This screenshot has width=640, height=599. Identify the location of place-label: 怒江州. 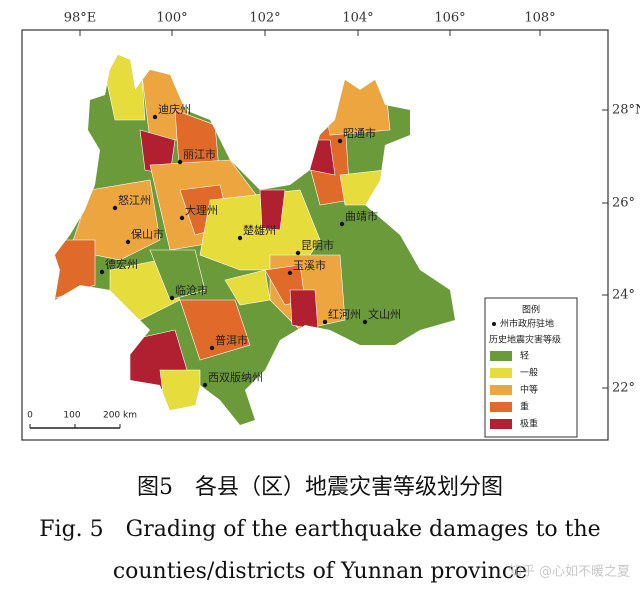
(134, 200).